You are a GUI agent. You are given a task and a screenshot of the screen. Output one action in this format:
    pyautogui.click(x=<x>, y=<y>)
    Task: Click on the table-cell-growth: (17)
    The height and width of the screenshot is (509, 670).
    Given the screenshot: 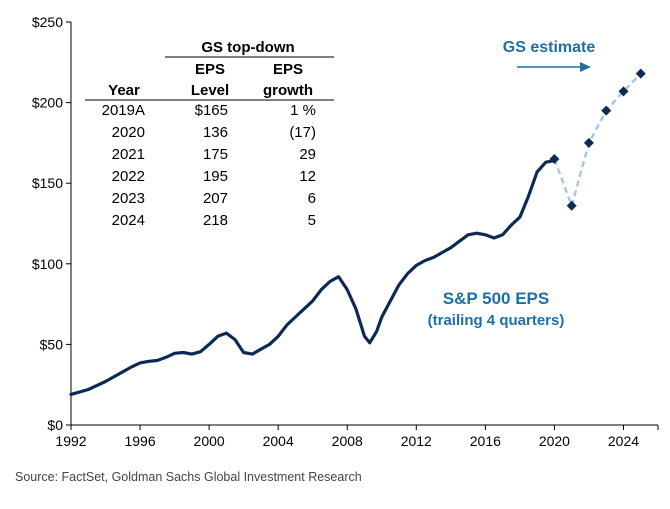 What is the action you would take?
    pyautogui.click(x=302, y=132)
    